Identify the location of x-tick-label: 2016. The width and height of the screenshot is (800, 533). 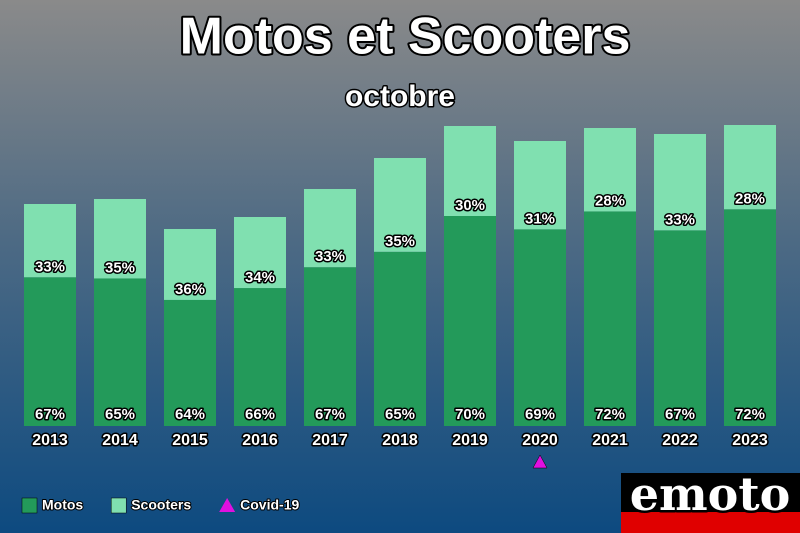
(260, 440).